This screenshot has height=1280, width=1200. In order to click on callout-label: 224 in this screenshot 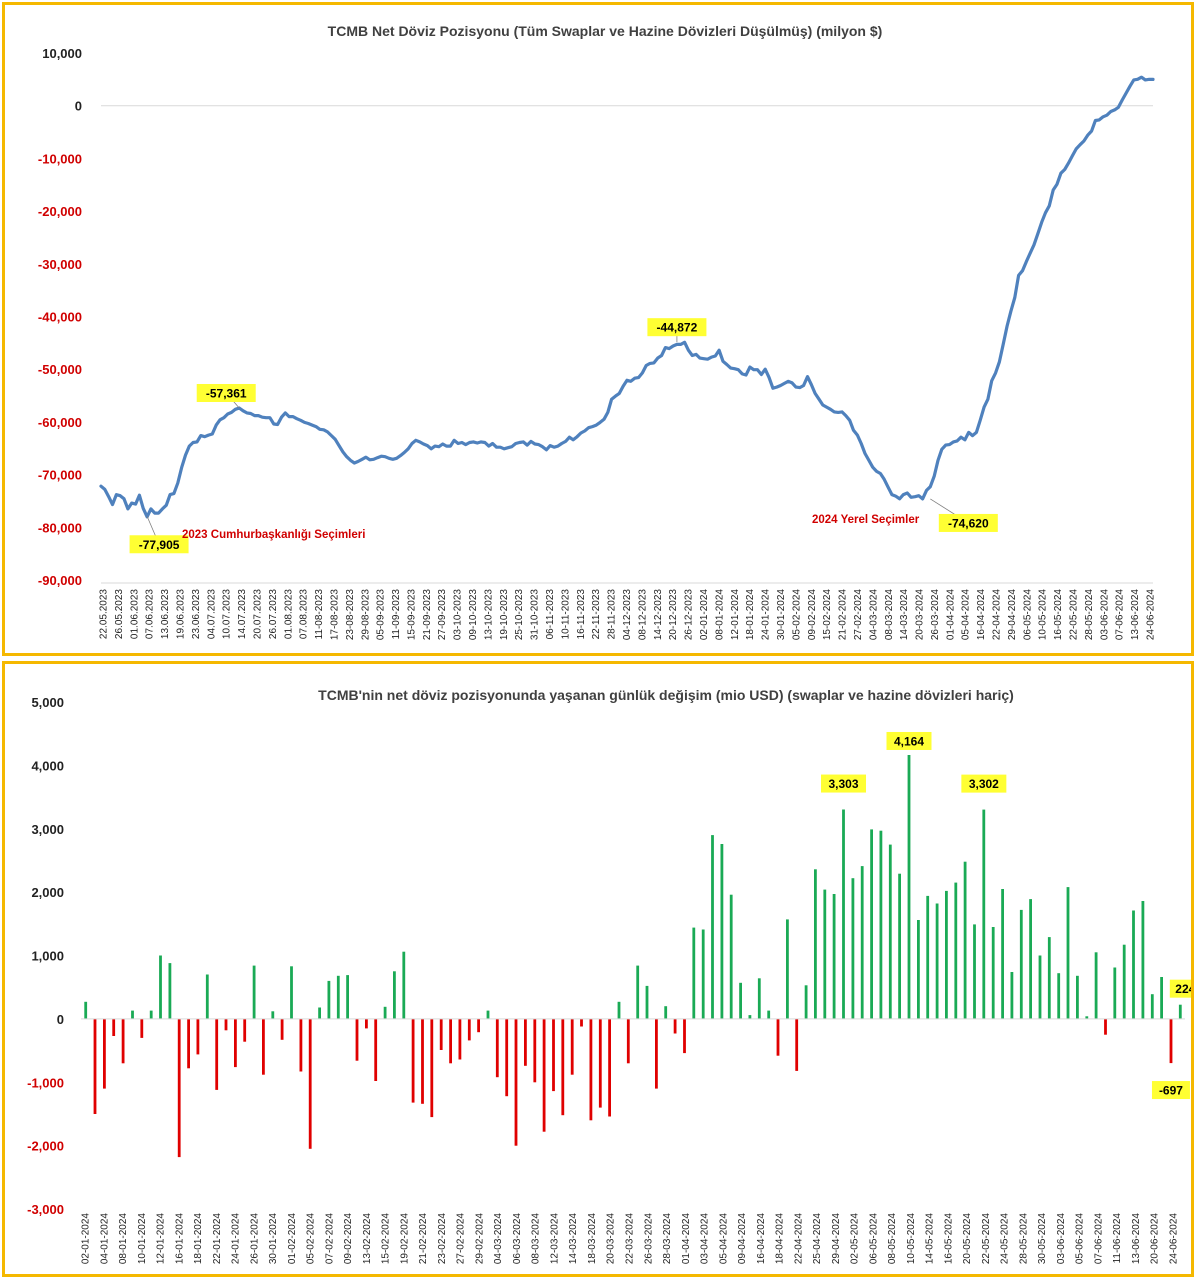, I will do `click(1183, 989)`.